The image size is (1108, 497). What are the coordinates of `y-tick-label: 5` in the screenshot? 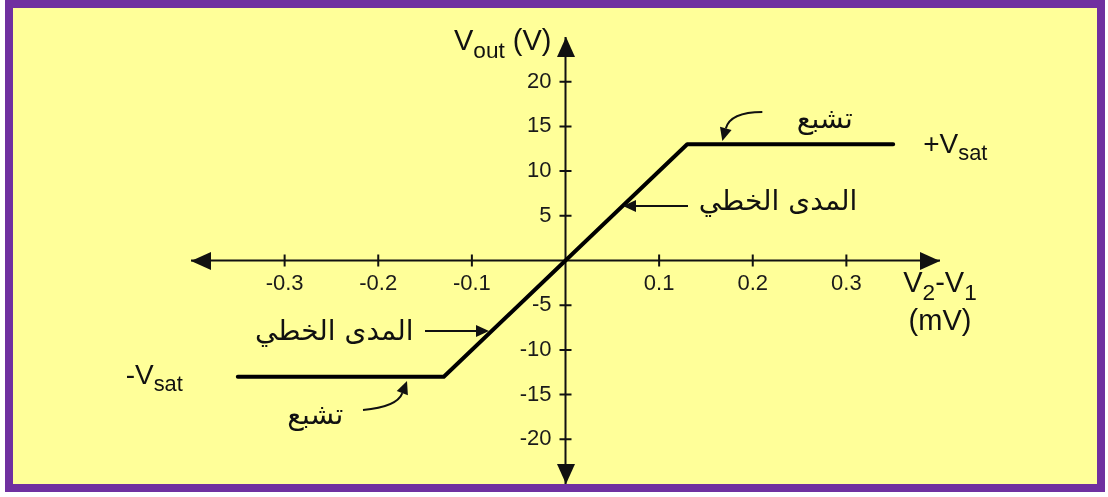 It's located at (545, 214).